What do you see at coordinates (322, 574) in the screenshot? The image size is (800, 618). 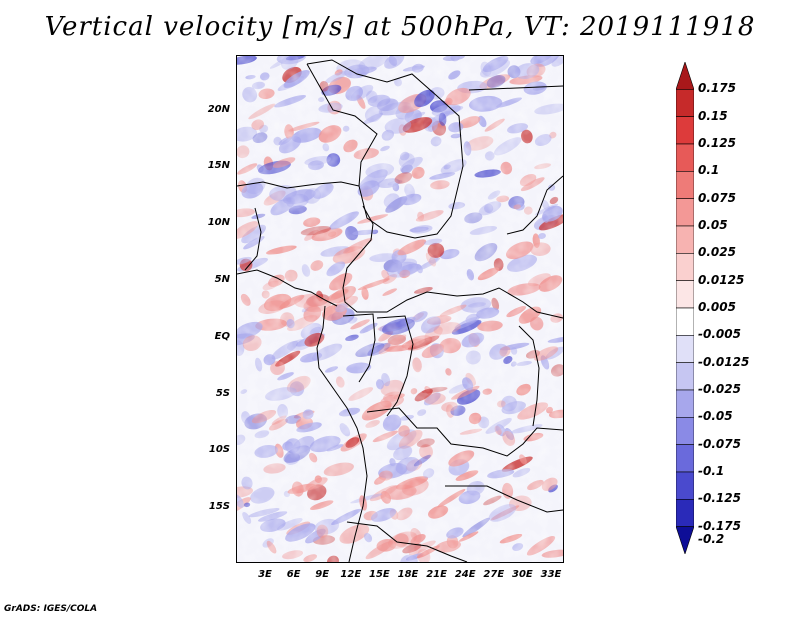 I see `lon-tick-label: 9E` at bounding box center [322, 574].